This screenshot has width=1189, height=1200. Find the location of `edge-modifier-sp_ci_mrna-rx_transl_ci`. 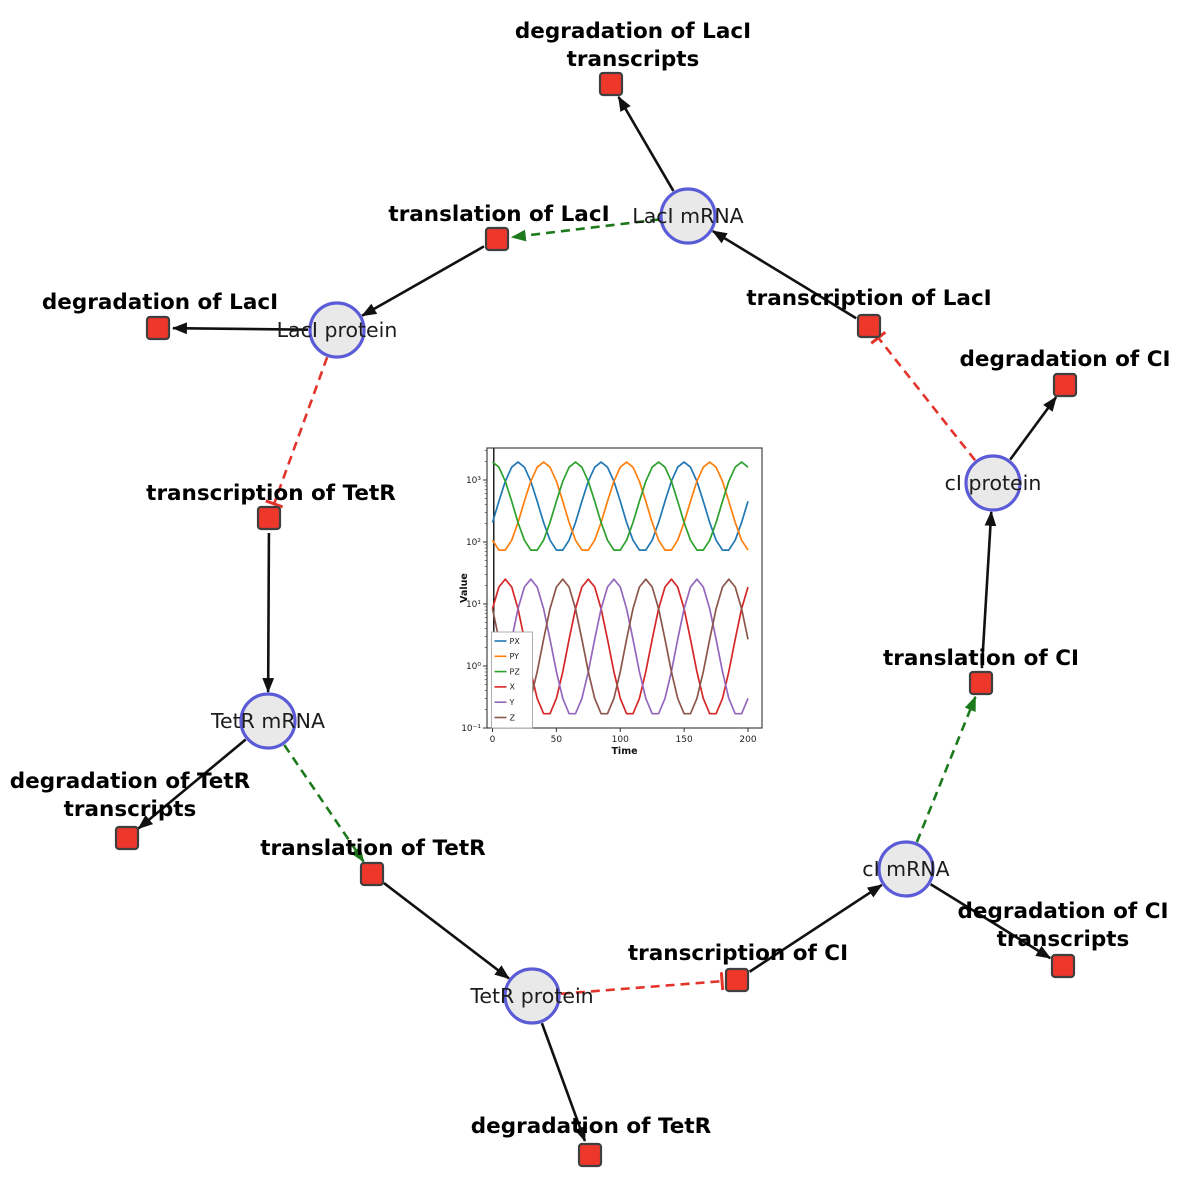

edge-modifier-sp_ci_mrna-rx_transl_ci is located at coordinates (946, 769).